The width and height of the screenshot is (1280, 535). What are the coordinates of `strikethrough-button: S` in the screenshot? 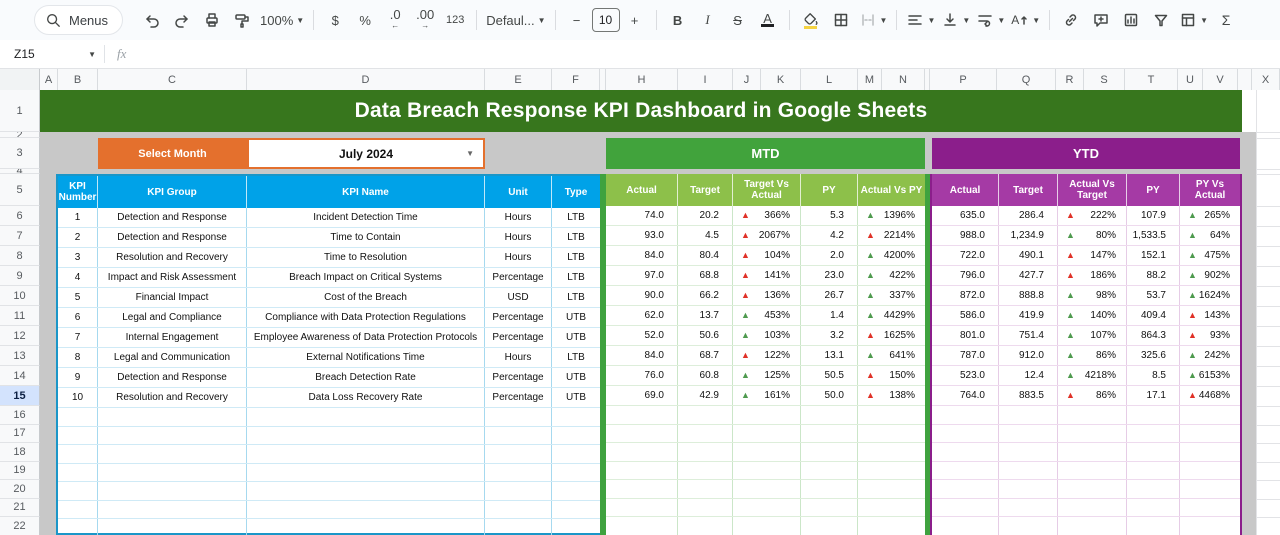 It's located at (737, 20).